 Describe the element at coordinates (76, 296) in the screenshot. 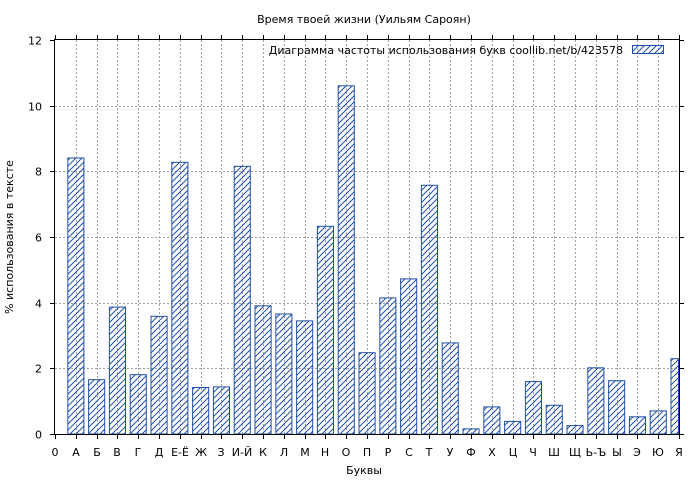

I see `bar-А` at that location.